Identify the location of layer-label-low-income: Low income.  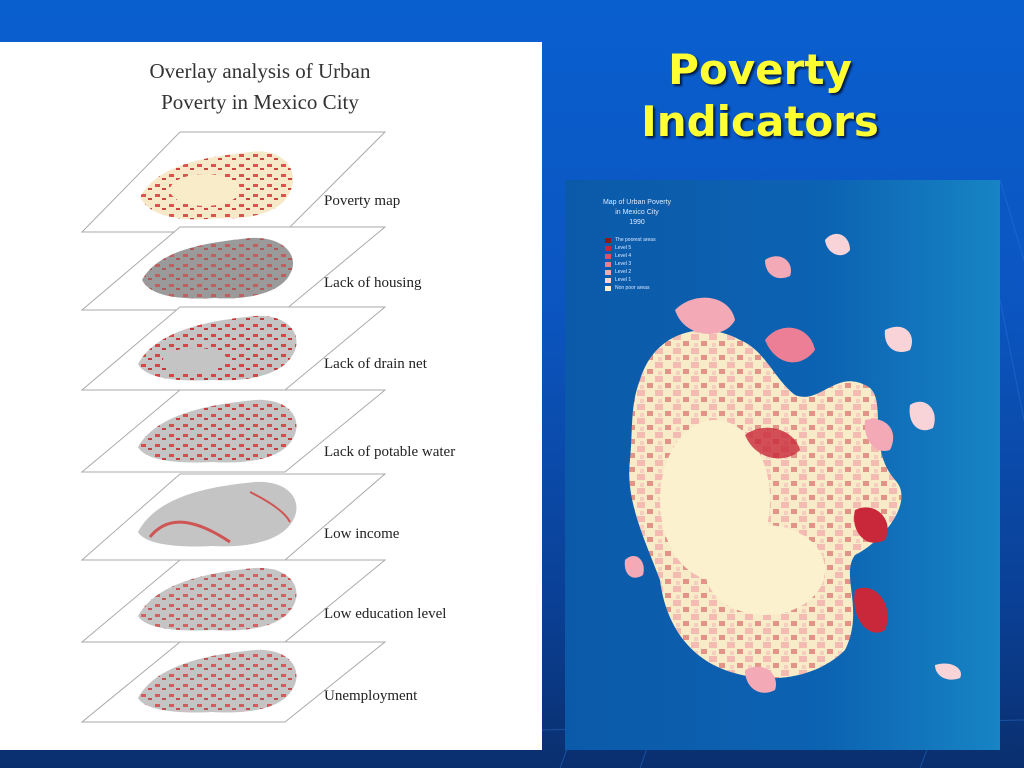
(362, 534).